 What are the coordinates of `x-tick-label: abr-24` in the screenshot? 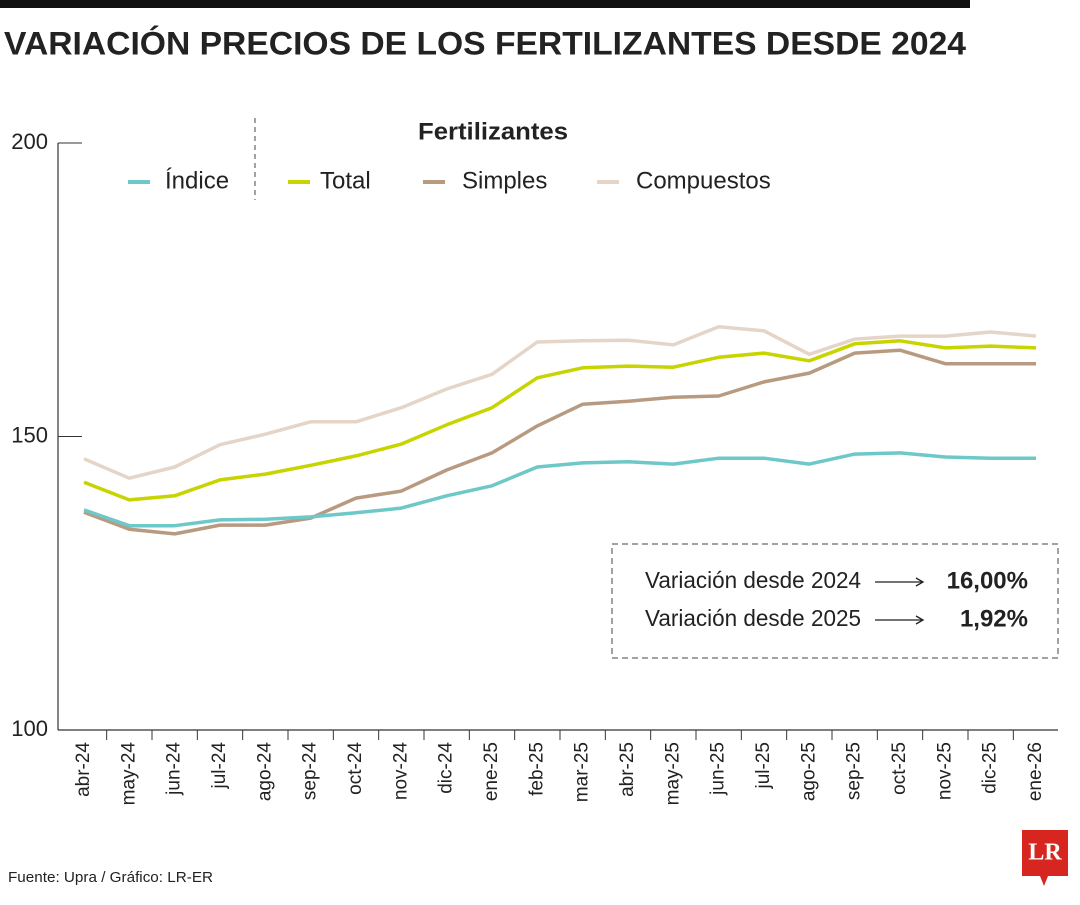 It's located at (83, 769).